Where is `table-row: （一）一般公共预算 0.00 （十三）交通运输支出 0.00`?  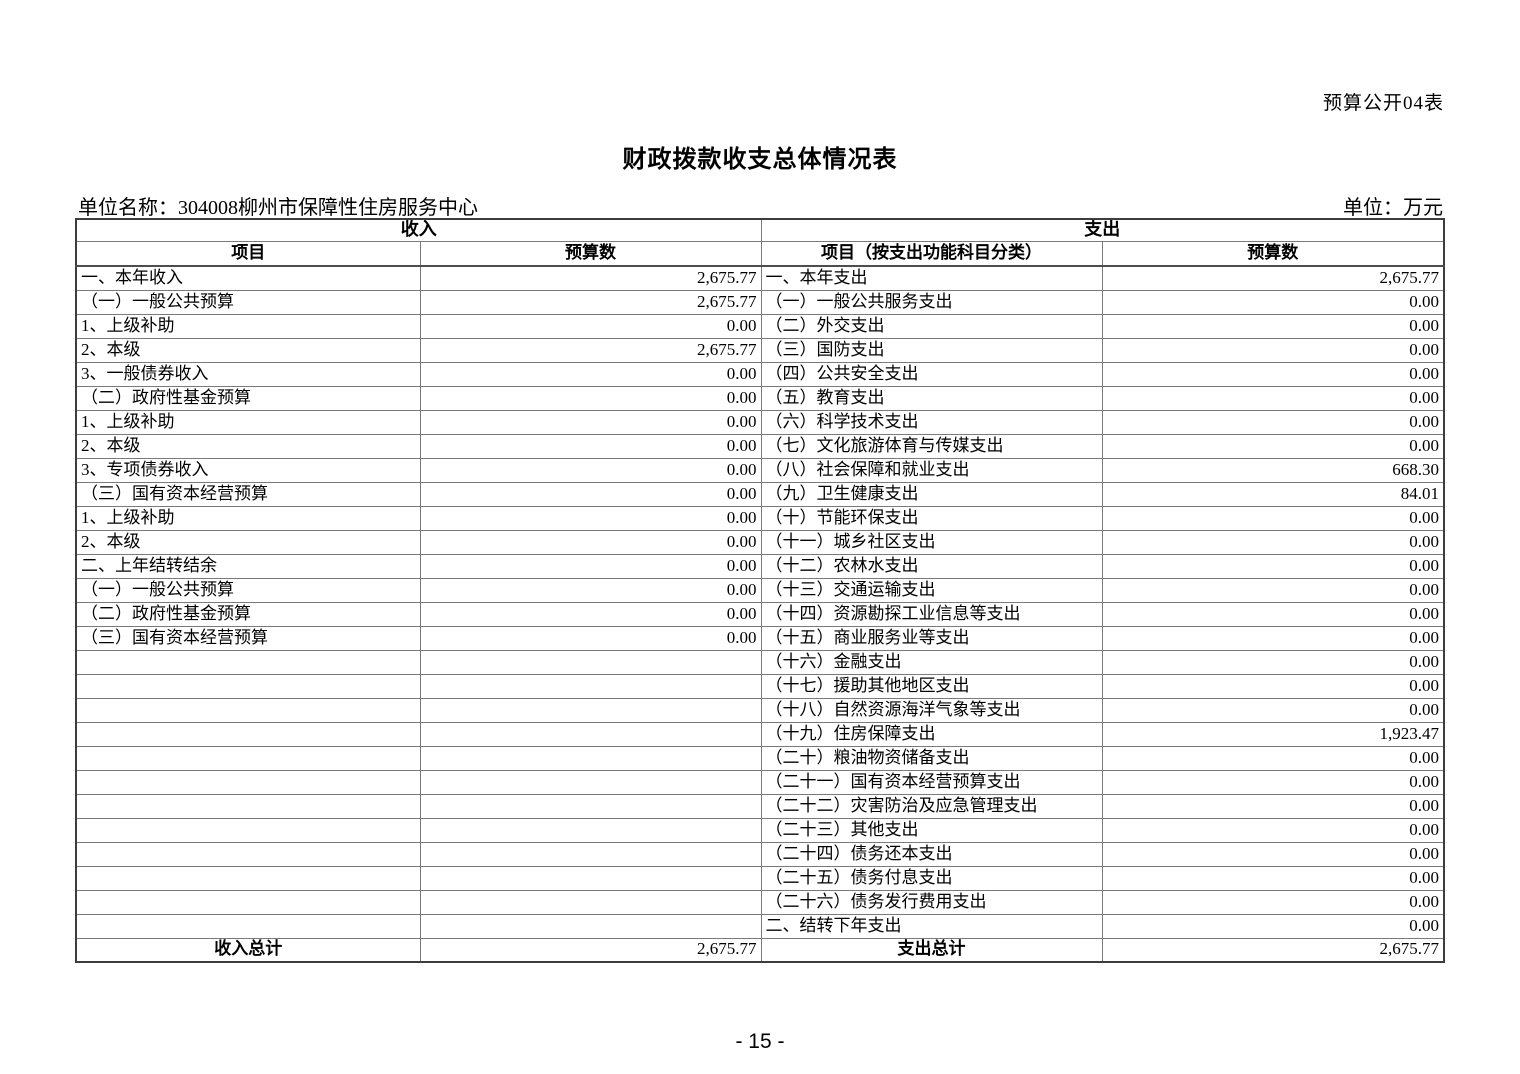 table-row: （一）一般公共预算 0.00 （十三）交通运输支出 0.00 is located at coordinates (760, 590).